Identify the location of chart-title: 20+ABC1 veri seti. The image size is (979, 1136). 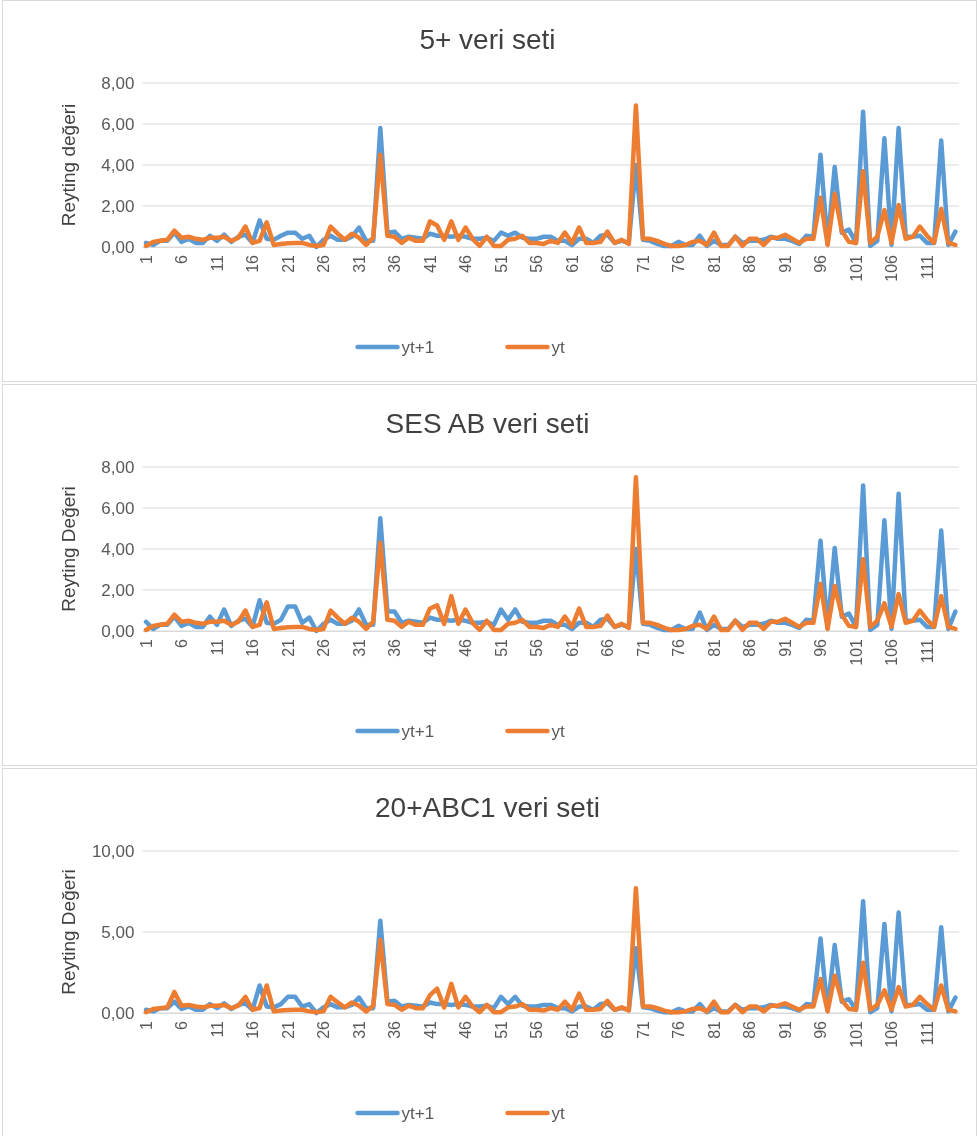
(487, 807).